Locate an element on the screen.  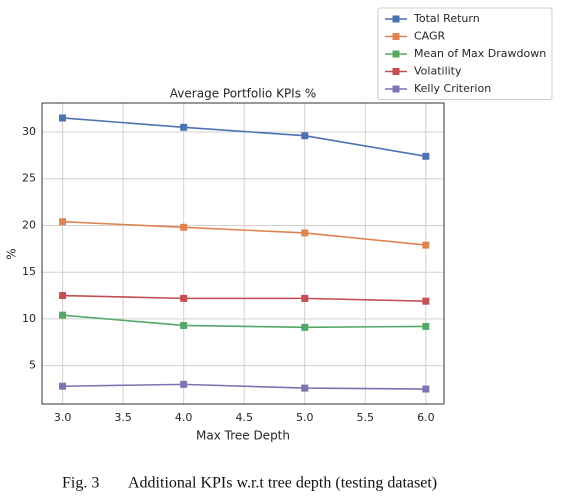
legend-label: Mean of Max Drawdown is located at coordinates (480, 53).